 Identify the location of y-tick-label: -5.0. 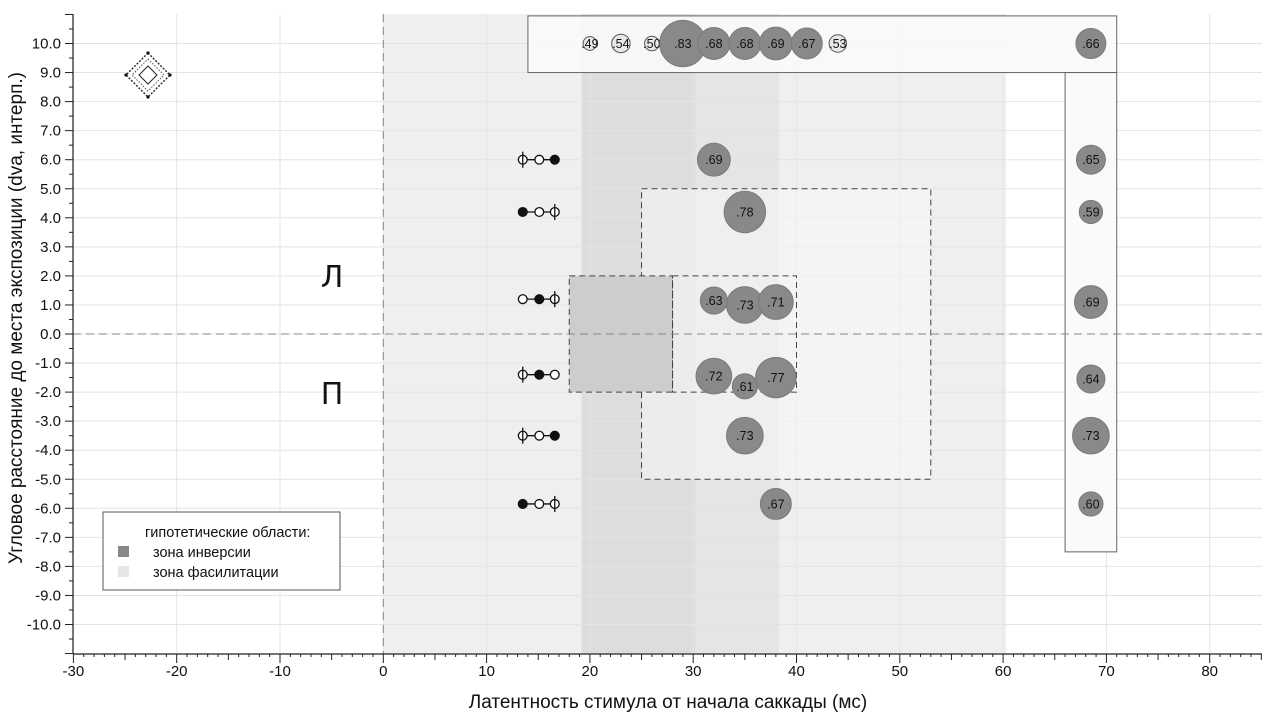
(48, 479).